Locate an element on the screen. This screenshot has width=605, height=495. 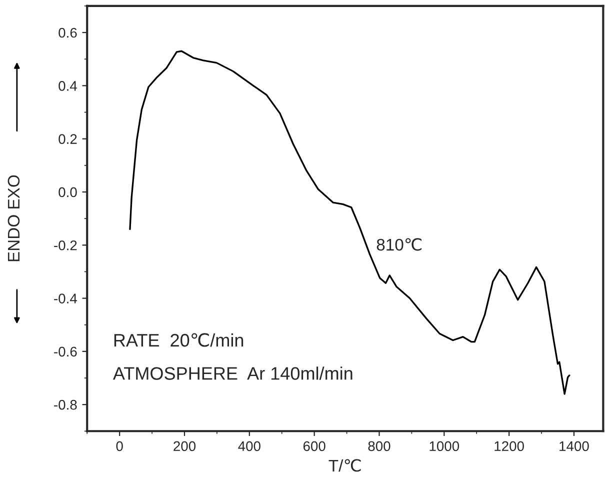
x-tick-label: 800 is located at coordinates (379, 446).